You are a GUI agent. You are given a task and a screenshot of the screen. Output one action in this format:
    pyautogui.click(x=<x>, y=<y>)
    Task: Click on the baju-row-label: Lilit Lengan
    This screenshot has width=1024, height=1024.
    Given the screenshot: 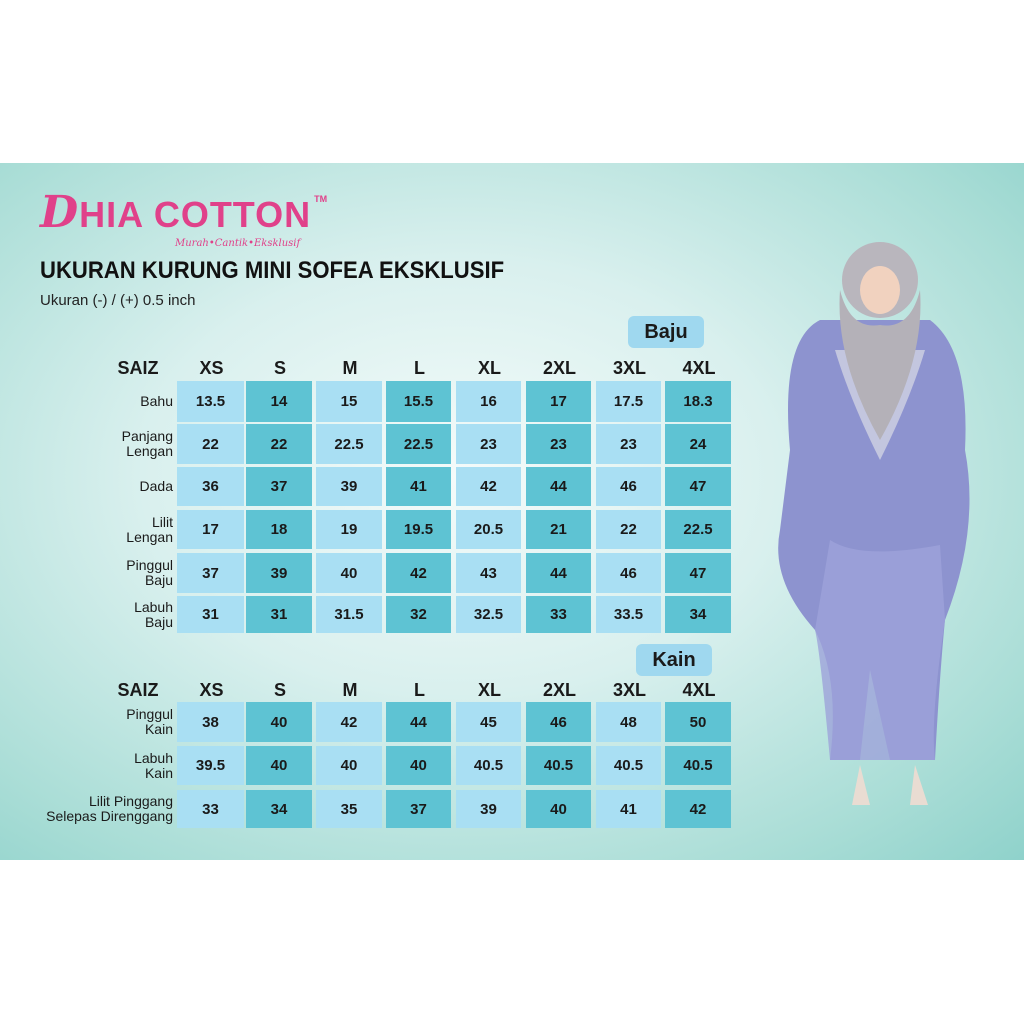 What is the action you would take?
    pyautogui.click(x=98, y=529)
    